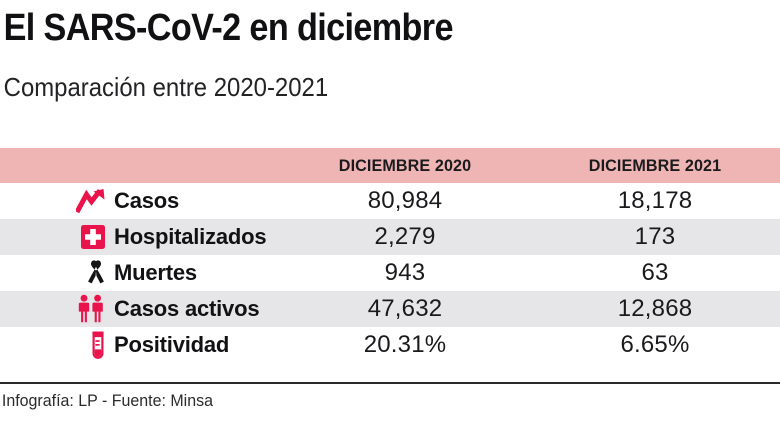 The width and height of the screenshot is (780, 441). I want to click on mourning-ribbon-icon, so click(96, 272).